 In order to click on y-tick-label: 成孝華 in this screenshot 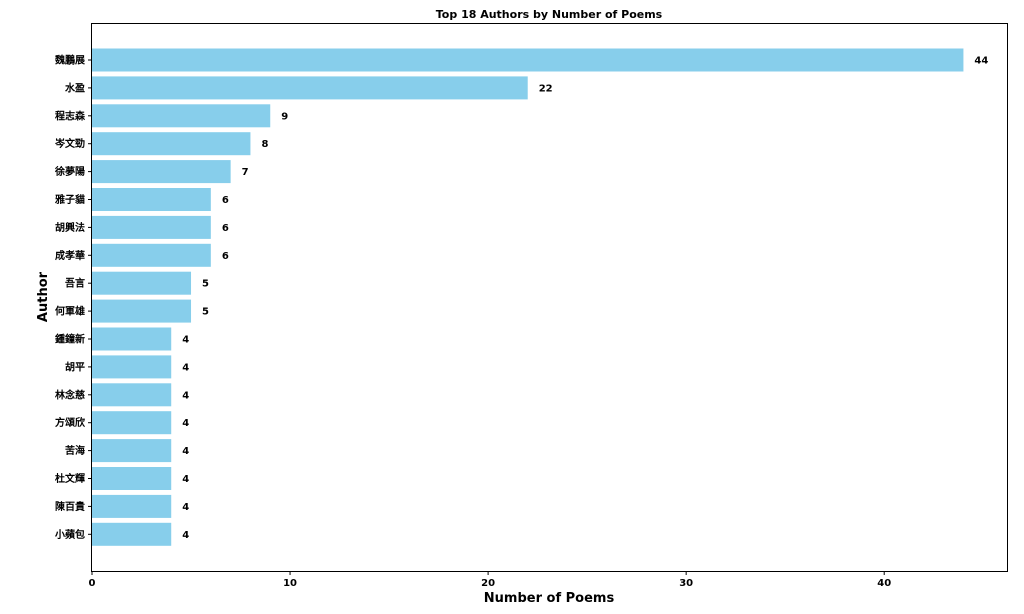, I will do `click(70, 255)`.